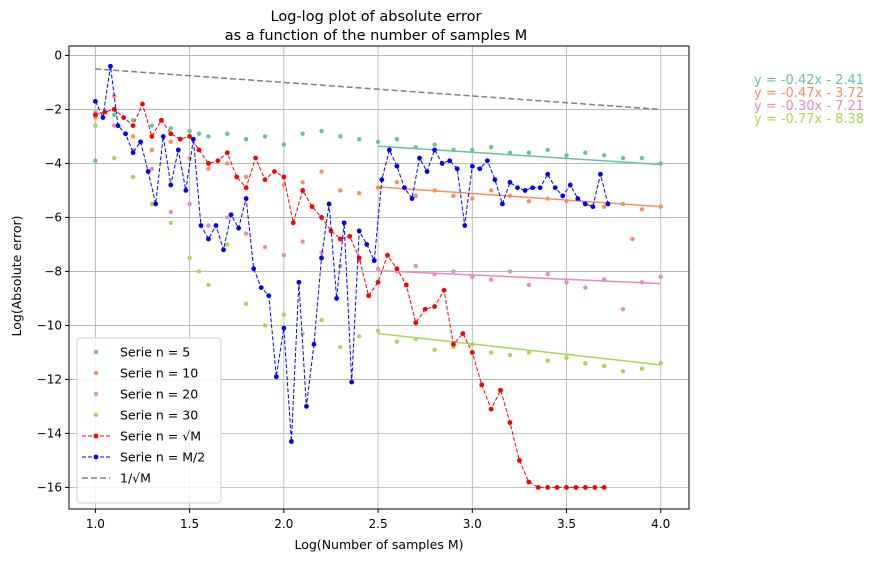 This screenshot has width=881, height=563. Describe the element at coordinates (159, 373) in the screenshot. I see `legend-label: Serie n = 10` at that location.